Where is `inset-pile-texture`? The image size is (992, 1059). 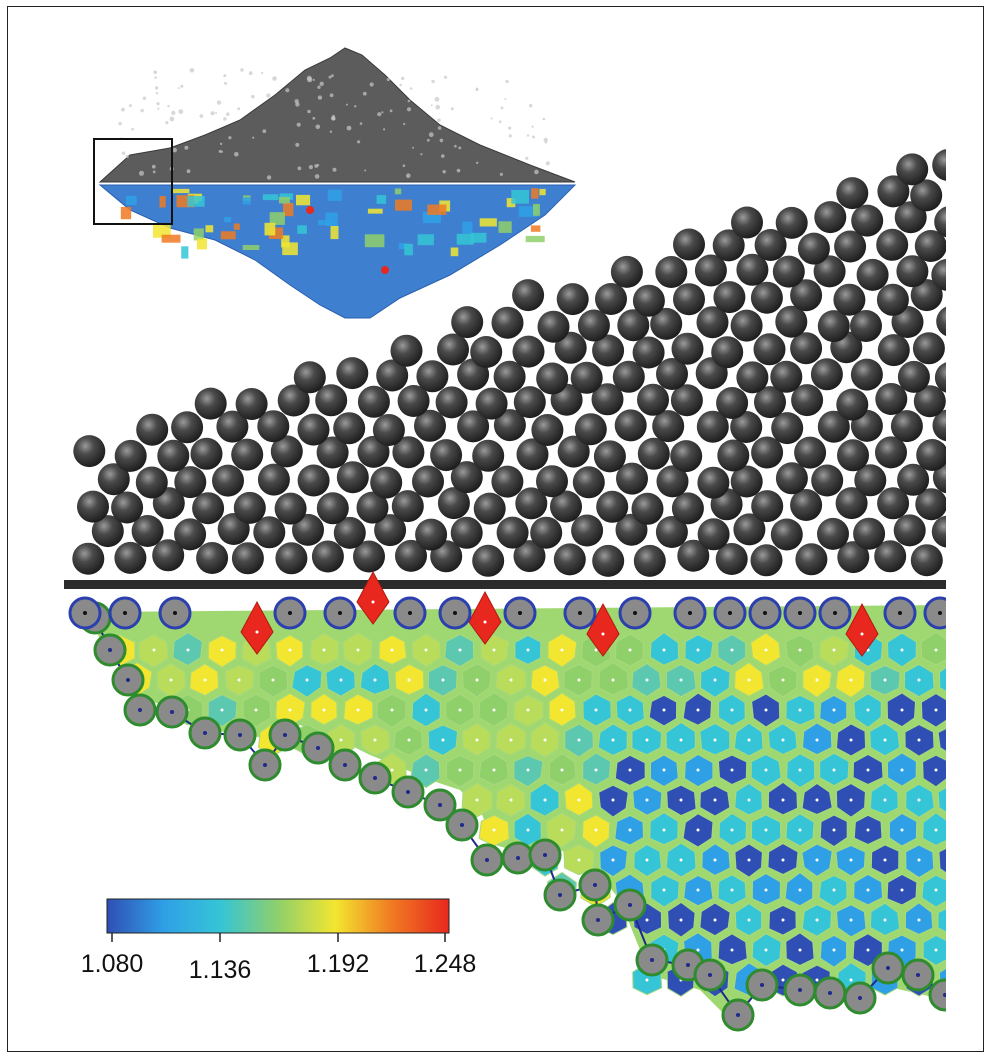 inset-pile-texture is located at coordinates (334, 124).